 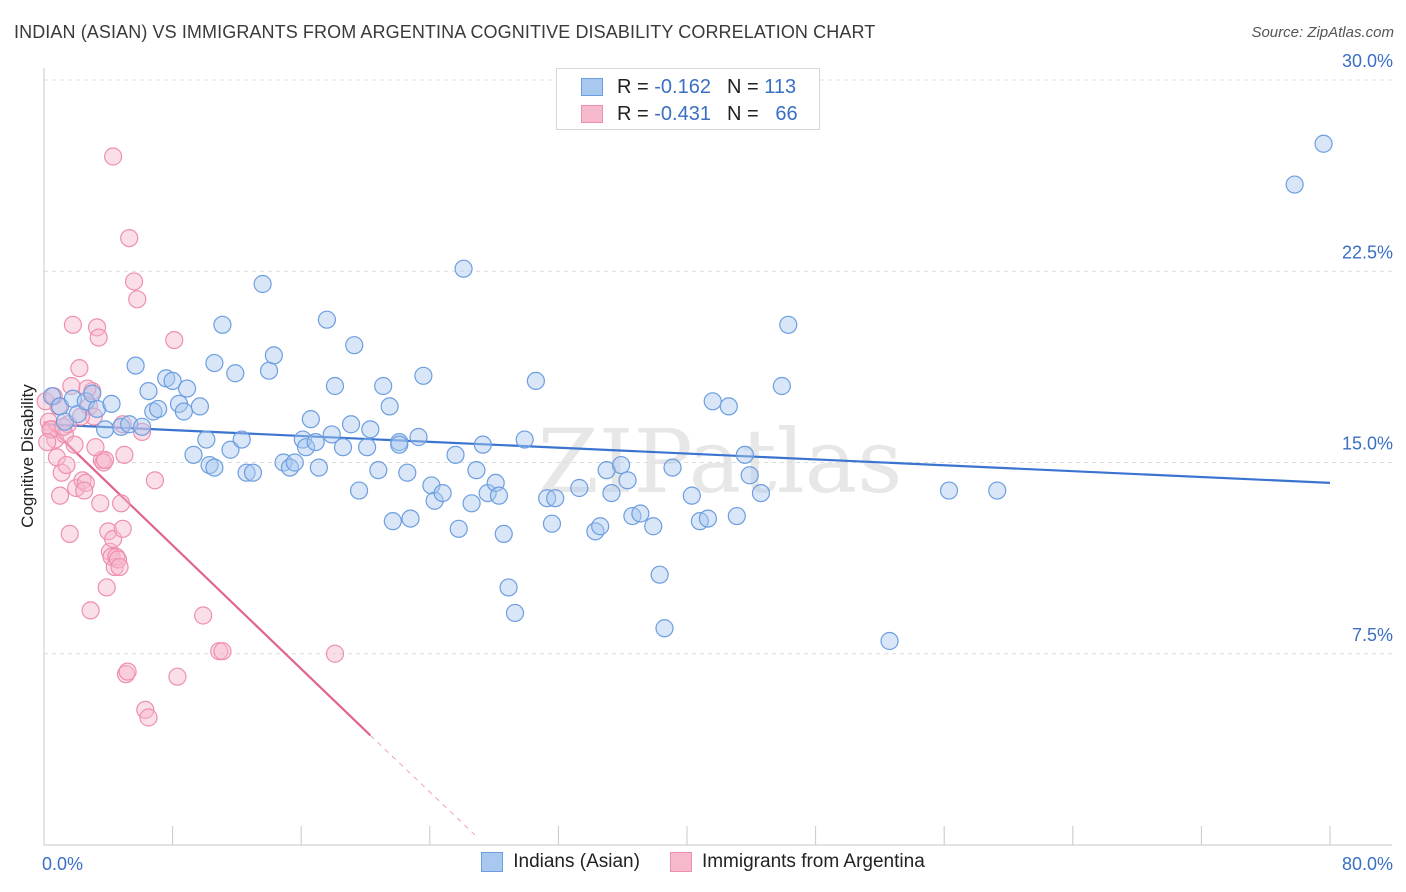 I want to click on legend-swatch-blue, so click(x=592, y=87).